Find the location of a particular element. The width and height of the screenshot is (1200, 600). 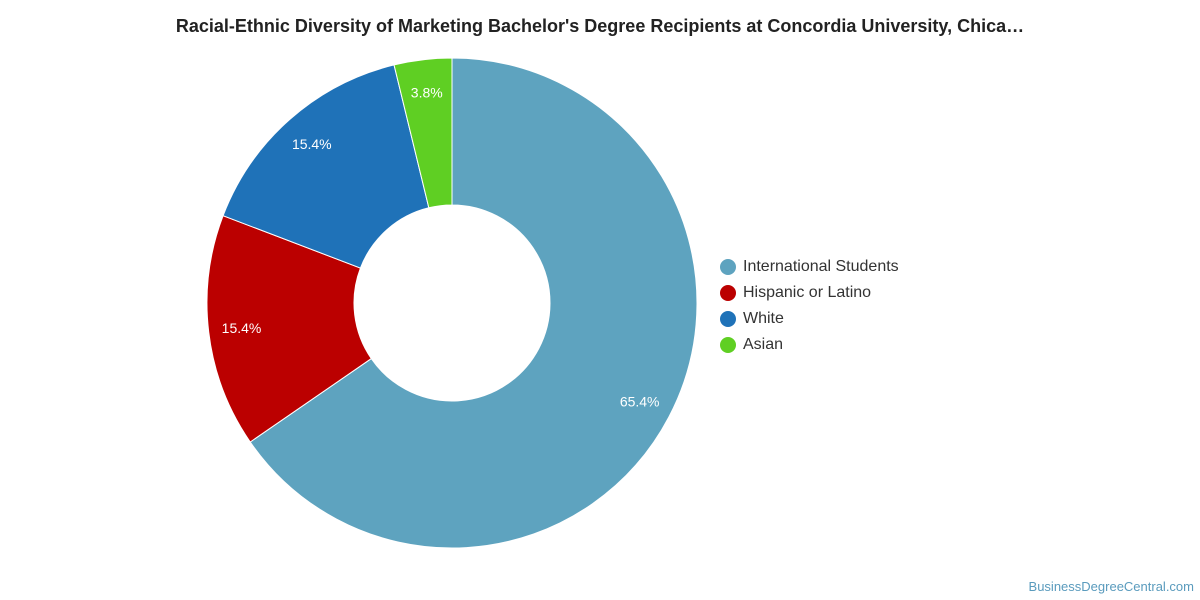

legend-item: Hispanic or Latino is located at coordinates (809, 293).